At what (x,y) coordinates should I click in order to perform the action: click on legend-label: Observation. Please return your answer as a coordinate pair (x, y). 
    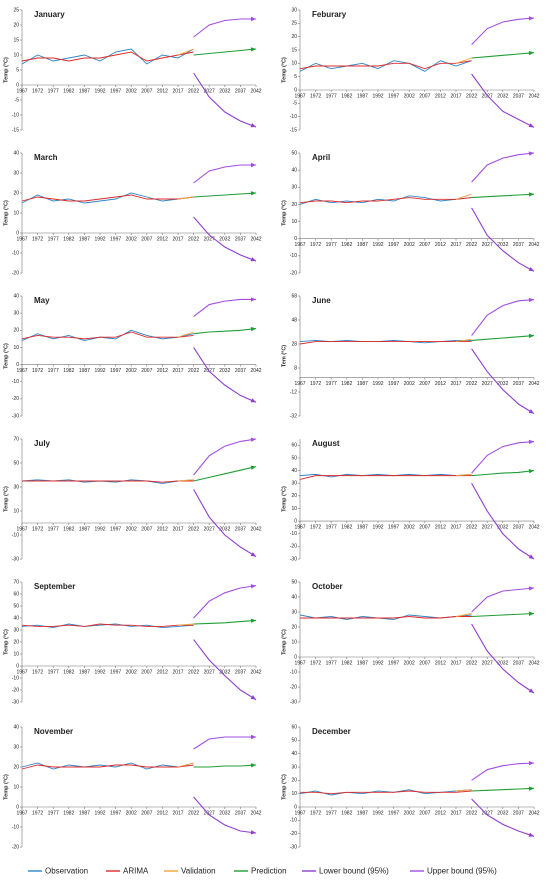
    Looking at the image, I should click on (66, 871).